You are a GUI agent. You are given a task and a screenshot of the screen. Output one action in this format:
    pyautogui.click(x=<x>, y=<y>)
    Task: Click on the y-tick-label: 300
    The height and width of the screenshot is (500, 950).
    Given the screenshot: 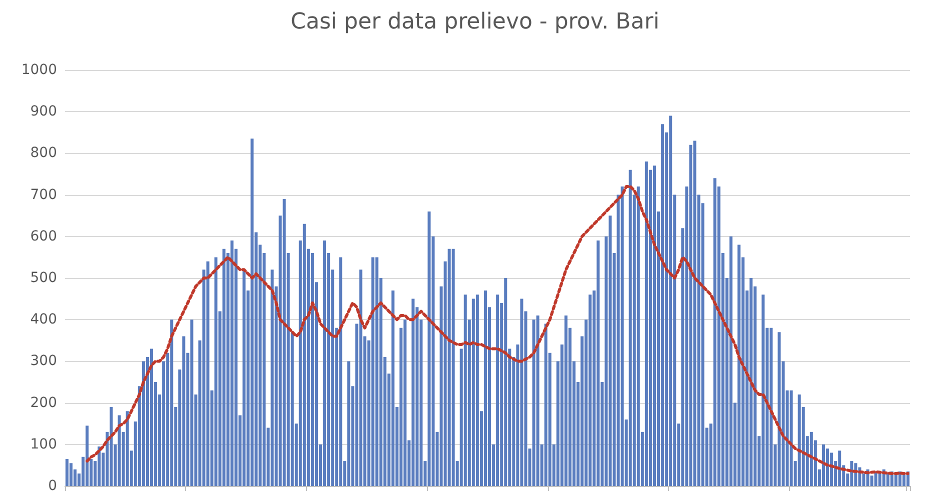 What is the action you would take?
    pyautogui.click(x=43, y=361)
    